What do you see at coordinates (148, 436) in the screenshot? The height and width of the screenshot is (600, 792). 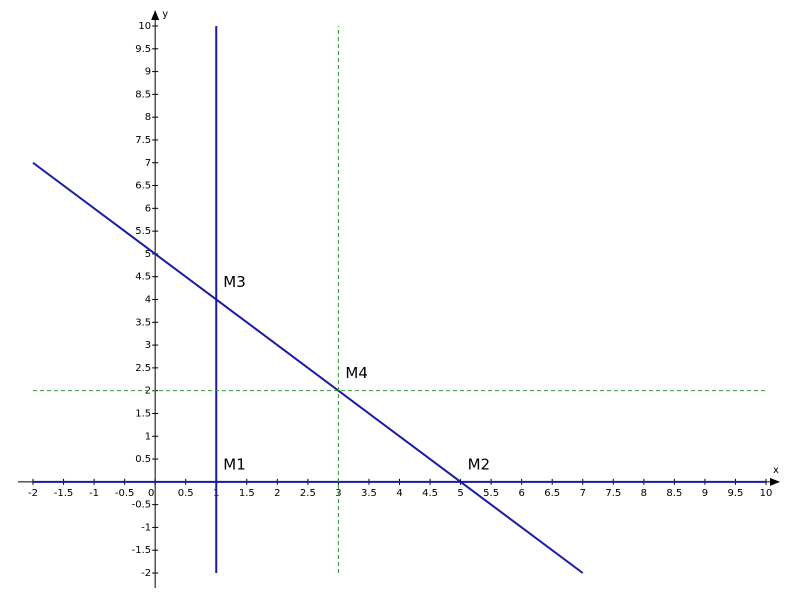 I see `y-tick-label: 1` at bounding box center [148, 436].